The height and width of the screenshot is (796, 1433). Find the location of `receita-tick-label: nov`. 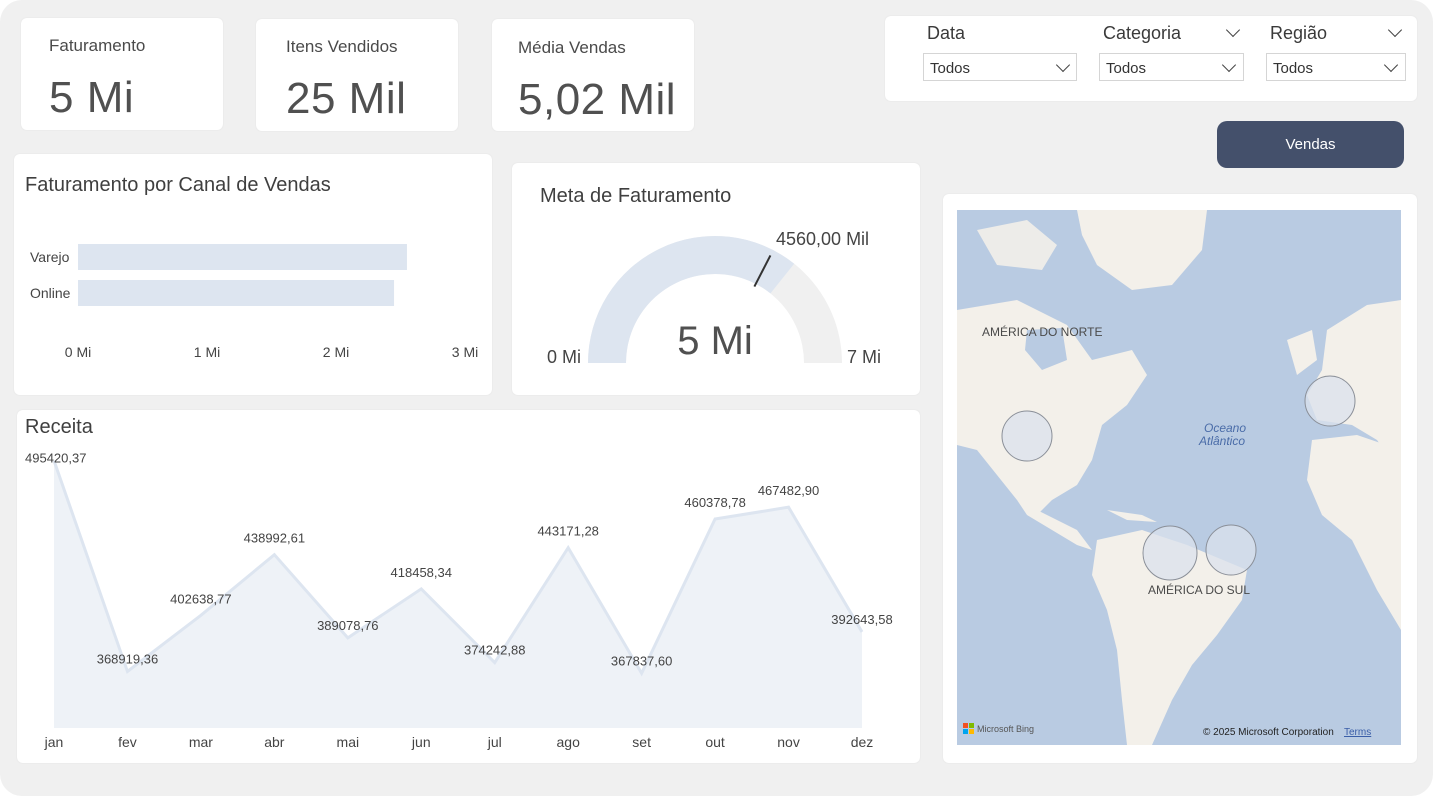

receita-tick-label: nov is located at coordinates (788, 742).